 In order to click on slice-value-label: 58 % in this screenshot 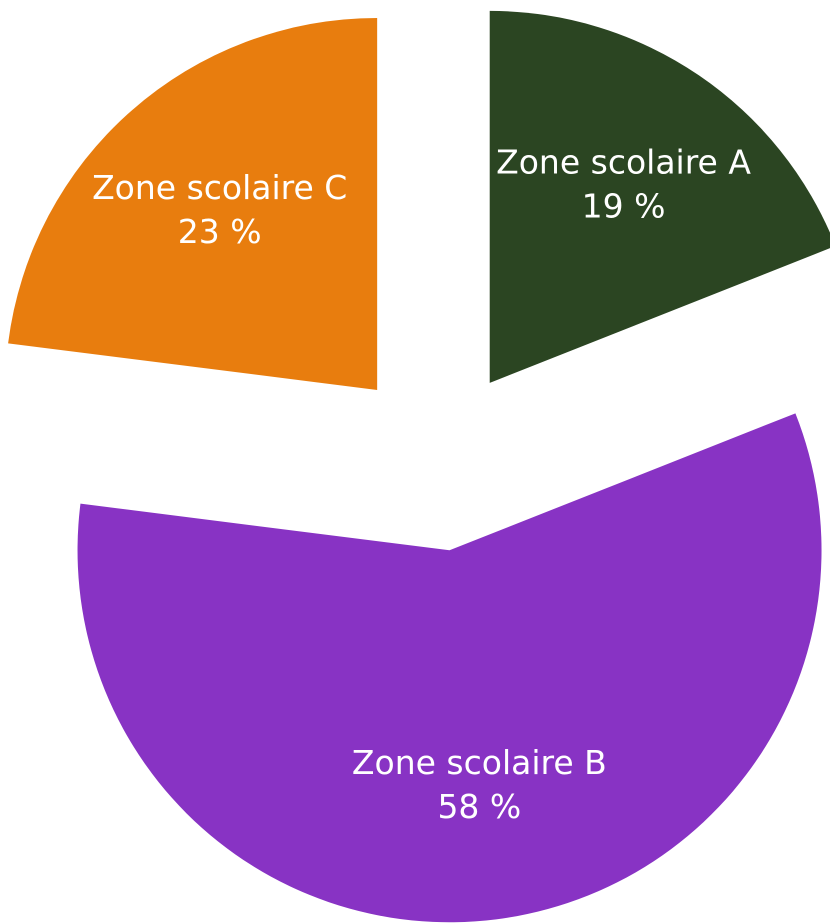, I will do `click(479, 806)`.